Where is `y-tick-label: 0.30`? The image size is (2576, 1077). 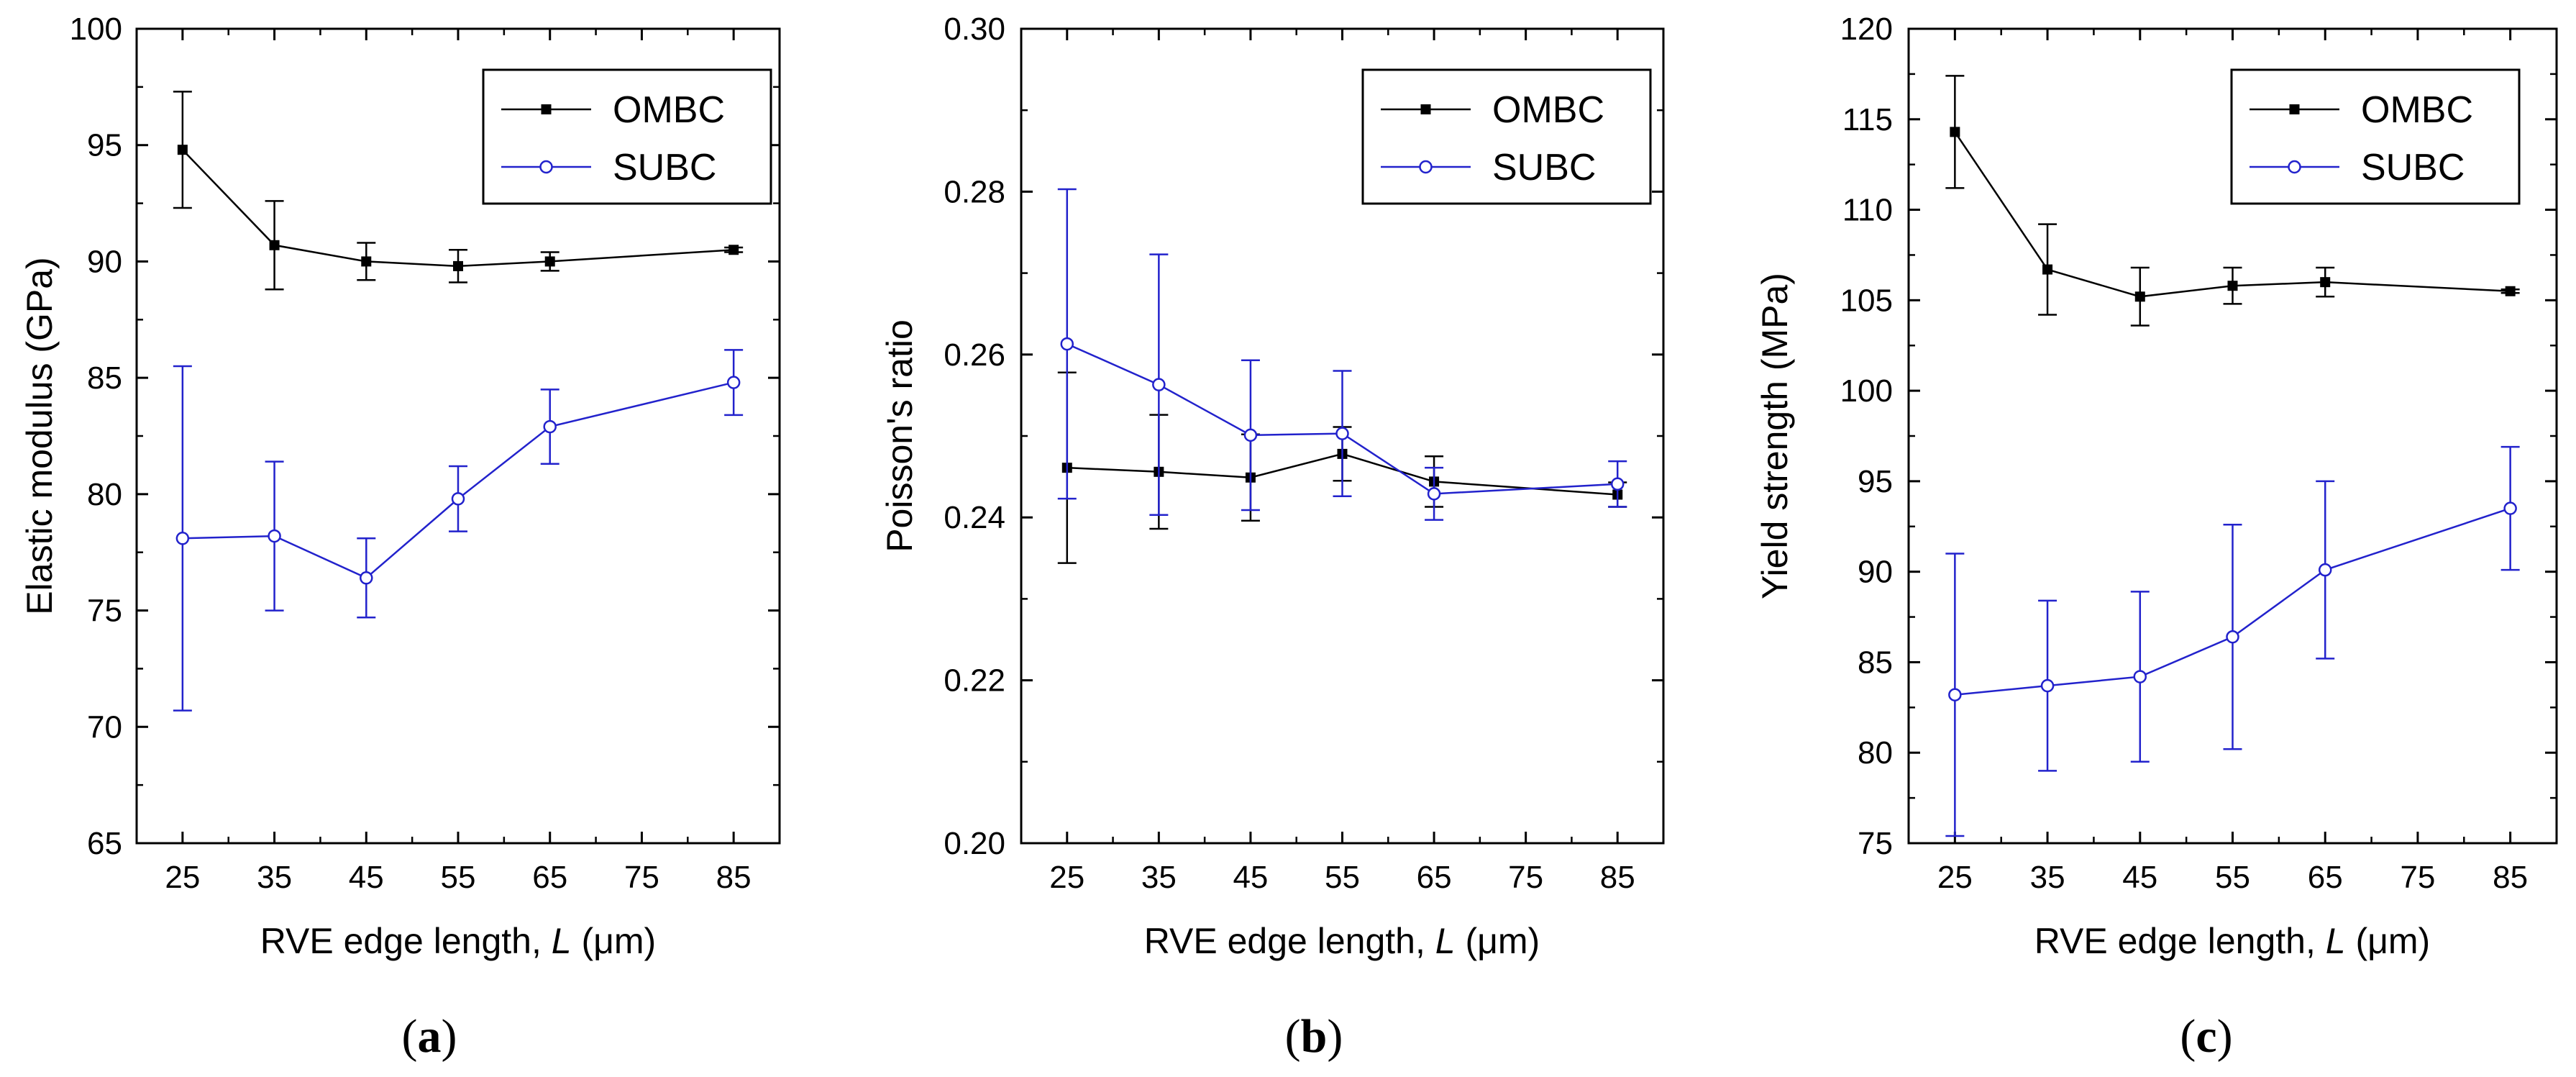
y-tick-label: 0.30 is located at coordinates (974, 30).